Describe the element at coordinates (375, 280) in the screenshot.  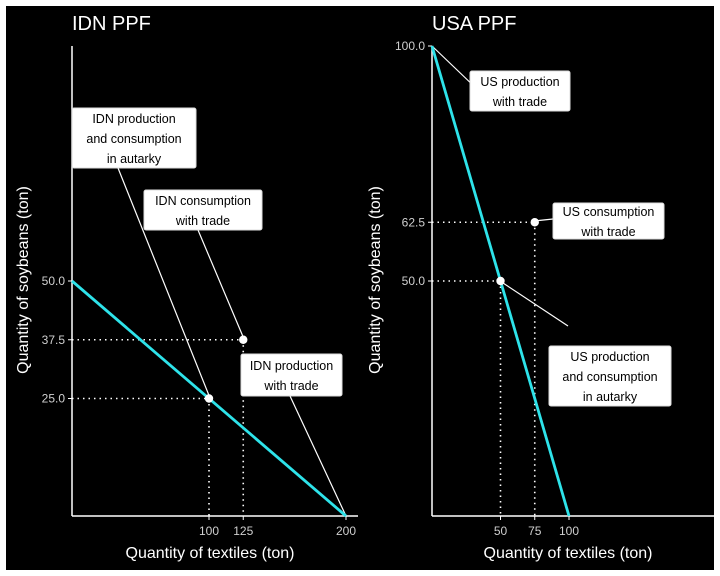
I see `usa-y-axis-title: Quantity of soybeans (ton)` at that location.